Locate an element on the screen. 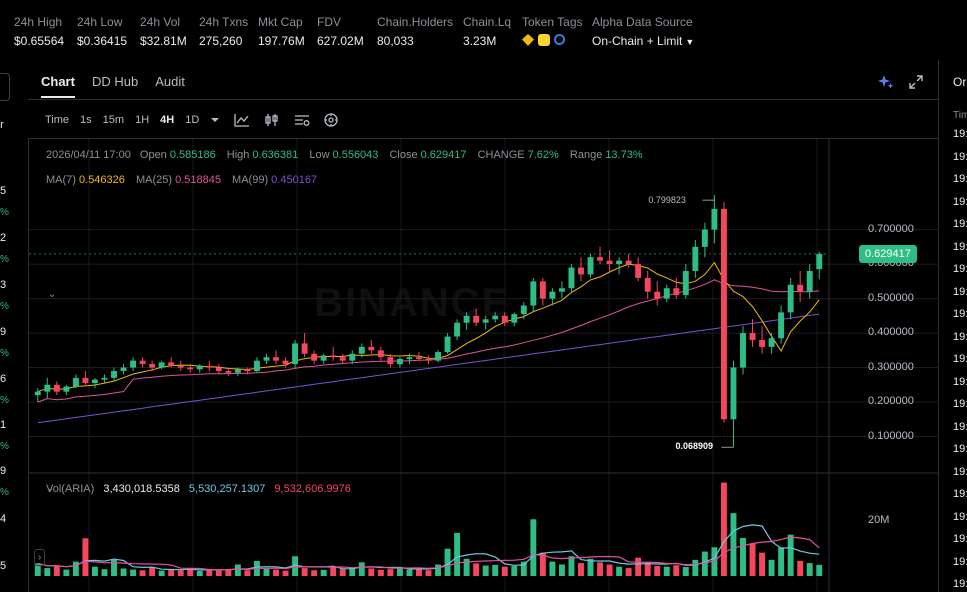 The width and height of the screenshot is (967, 592). dropdown-icon is located at coordinates (215, 120).